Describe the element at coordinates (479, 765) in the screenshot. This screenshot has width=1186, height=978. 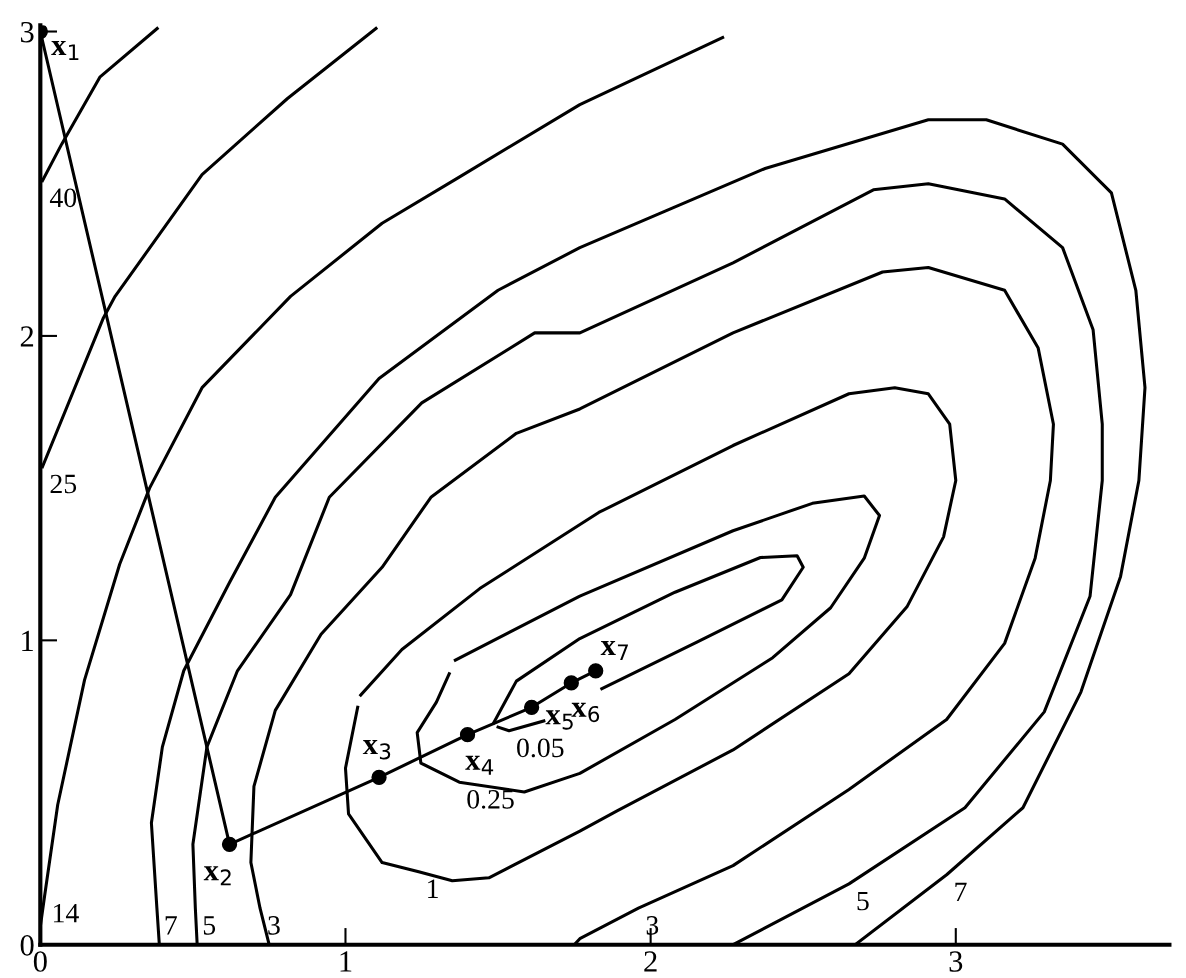
I see `annotation: x$_{4}$` at that location.